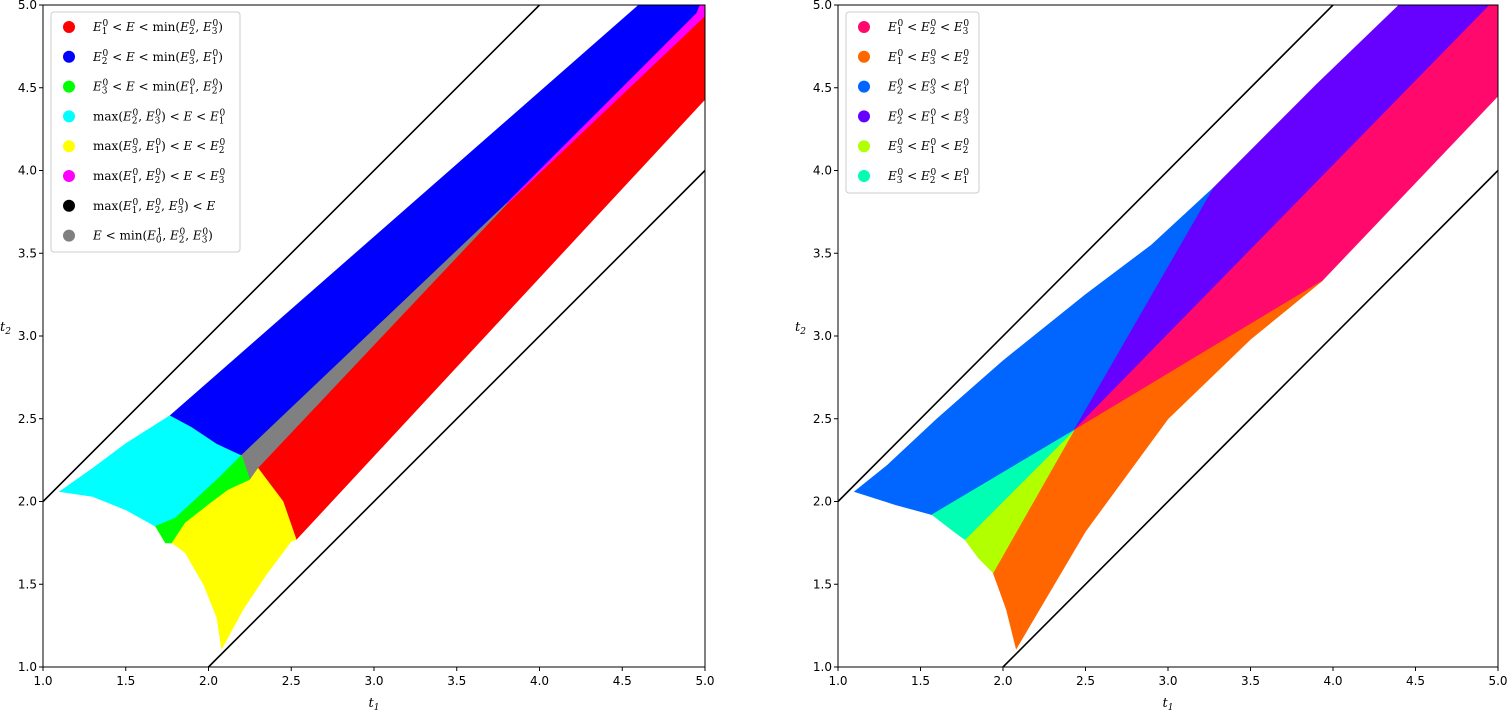  I want to click on legend-item: E30 < E < min(E10, E20), so click(143, 88).